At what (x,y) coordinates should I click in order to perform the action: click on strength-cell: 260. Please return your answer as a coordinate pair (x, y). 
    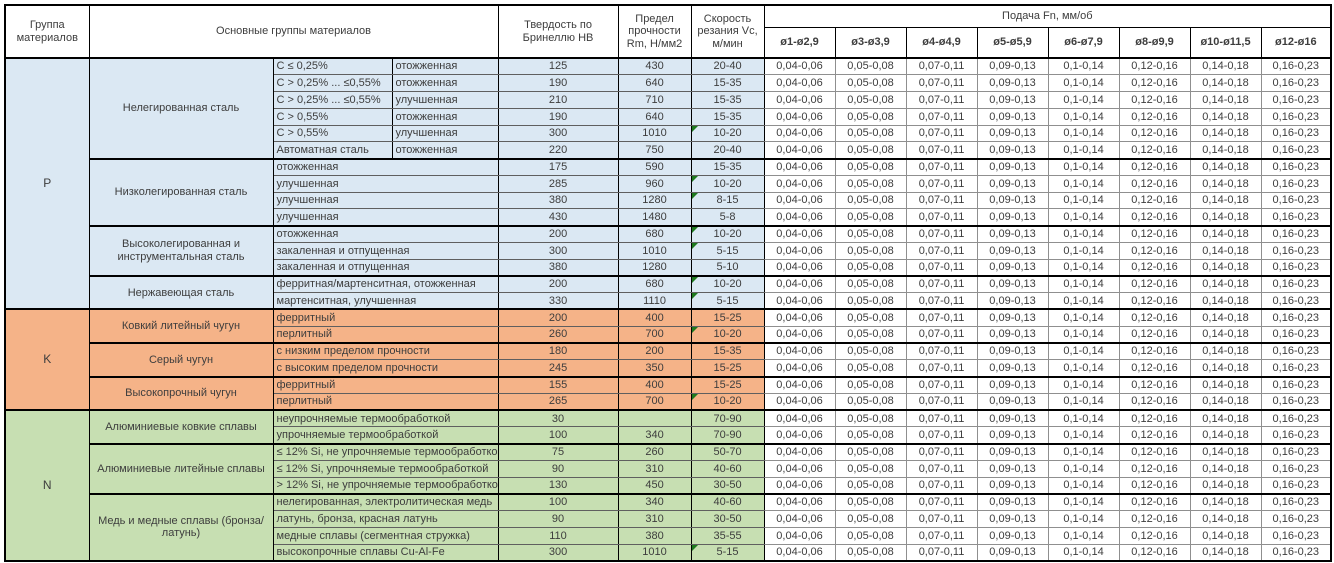
    Looking at the image, I should click on (654, 451).